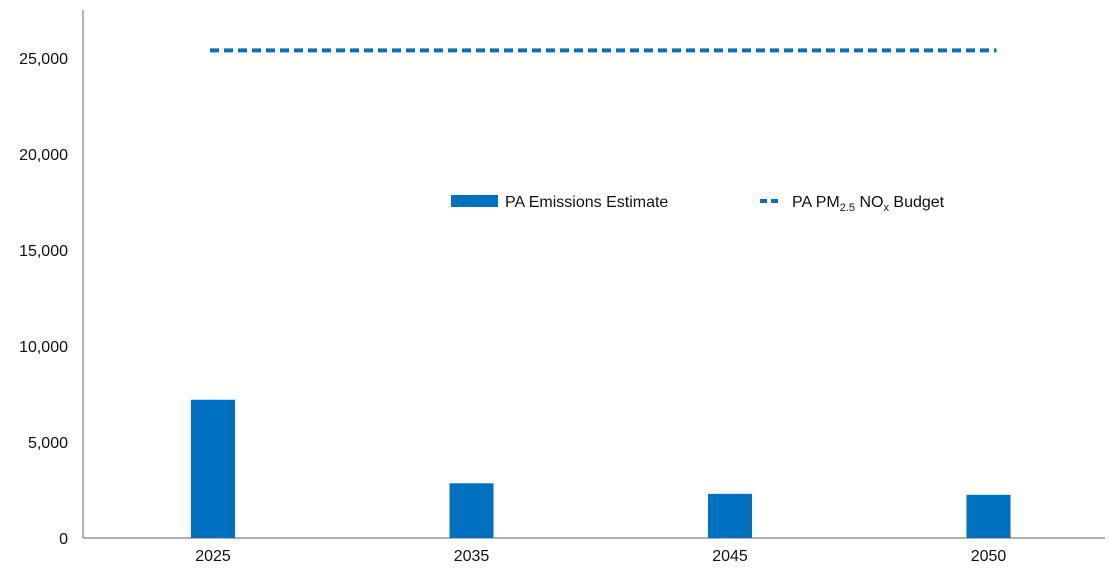 The image size is (1110, 571). Describe the element at coordinates (586, 202) in the screenshot. I see `legend-bar-label: PA Emissions Estimate` at that location.